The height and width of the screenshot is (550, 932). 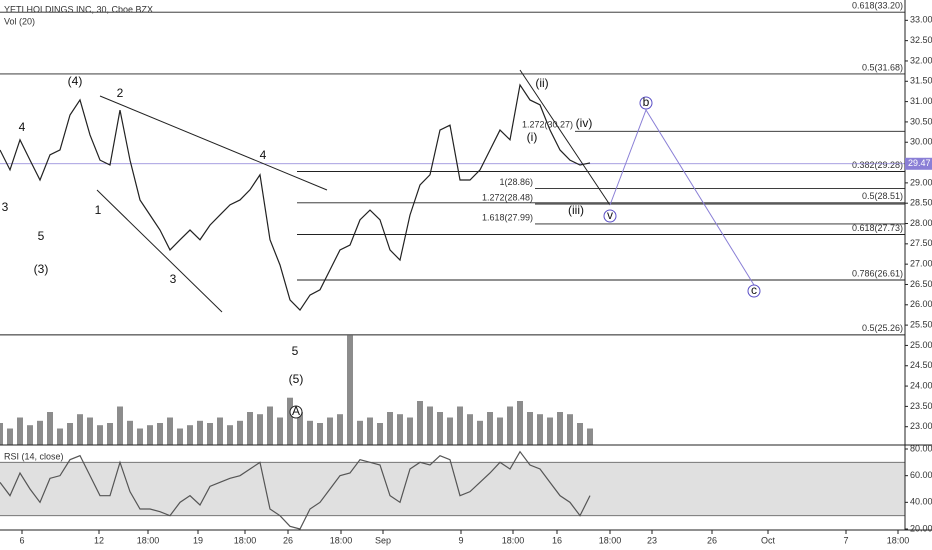 I want to click on last-price-box, so click(x=918, y=163).